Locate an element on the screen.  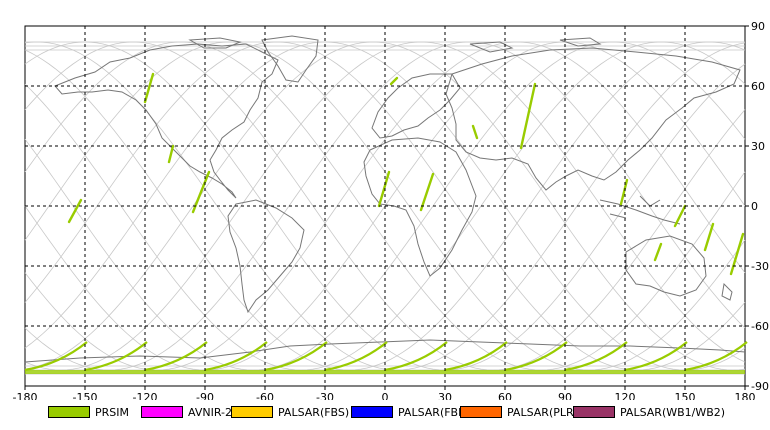
legend-item-palsar-fbs: PALSAR(FBS) is located at coordinates (290, 412).